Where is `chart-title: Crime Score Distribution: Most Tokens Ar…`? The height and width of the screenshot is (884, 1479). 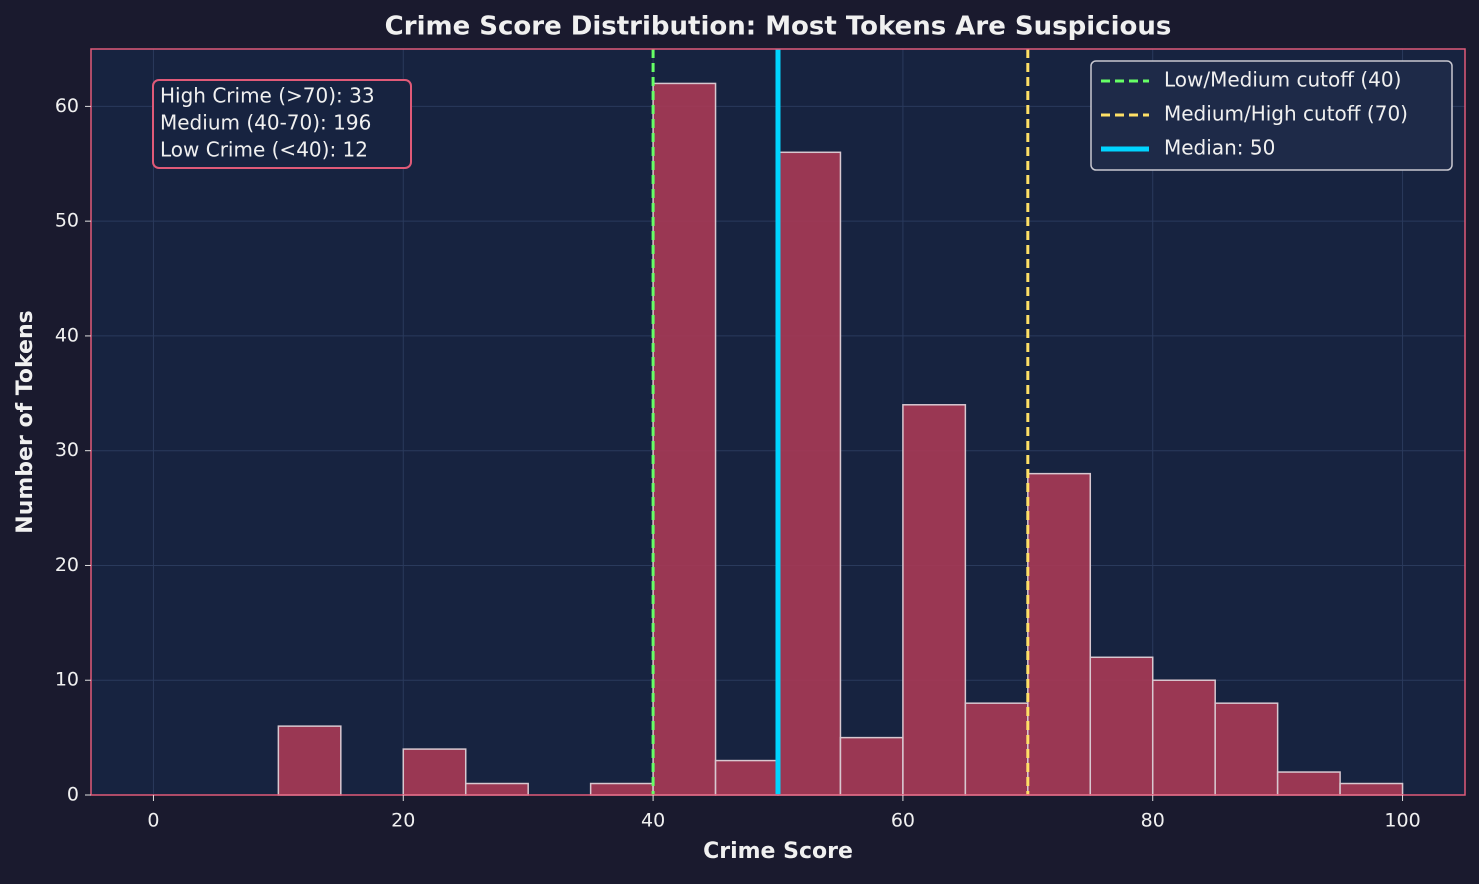 chart-title: Crime Score Distribution: Most Tokens Ar… is located at coordinates (778, 27).